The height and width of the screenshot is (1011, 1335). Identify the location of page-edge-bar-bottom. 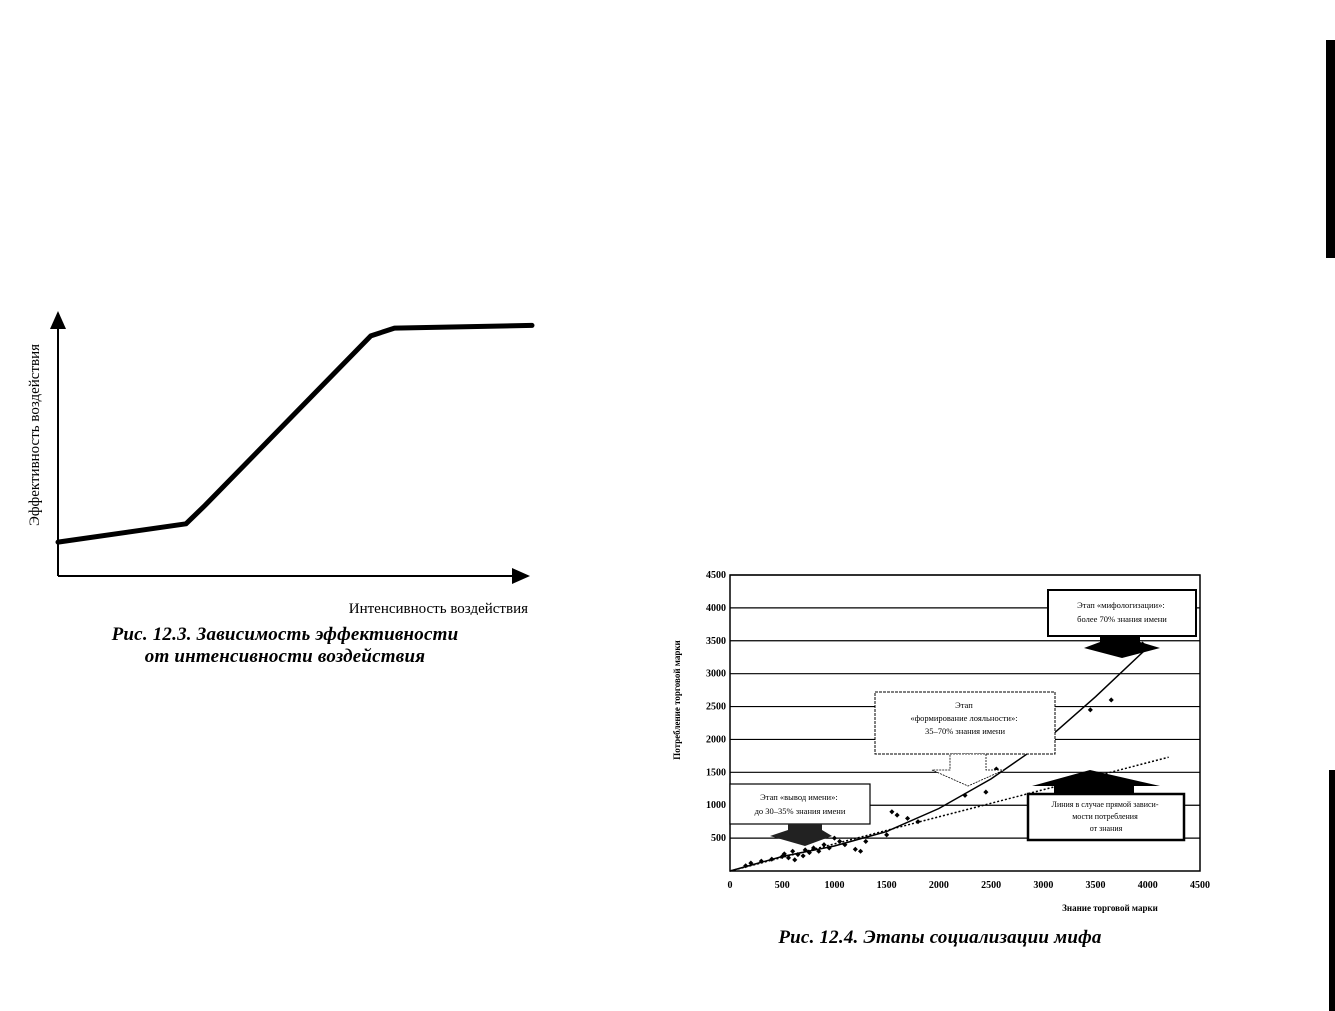
(1332, 890).